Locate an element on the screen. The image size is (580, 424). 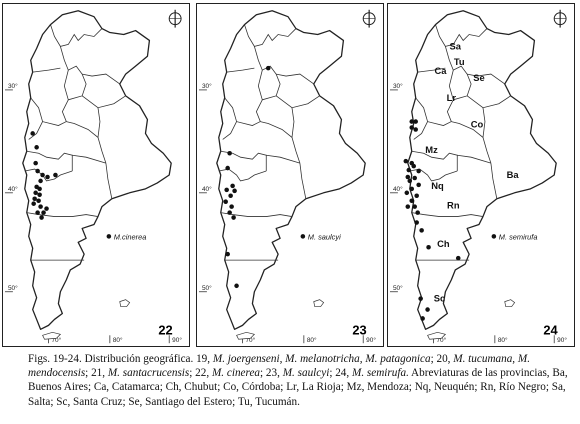
legend-marker is located at coordinates (303, 236).